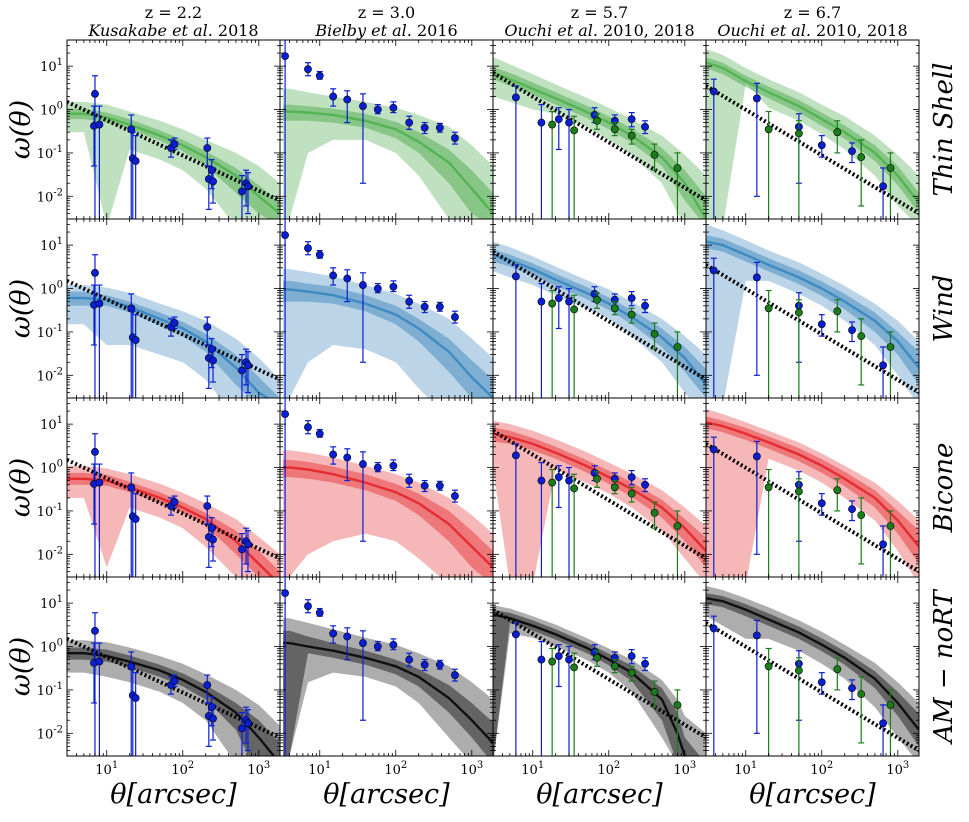 This screenshot has height=822, width=969. I want to click on panel-0-0: 10¹ 10⁰ 10⁻¹ 10⁻², so click(159, 129).